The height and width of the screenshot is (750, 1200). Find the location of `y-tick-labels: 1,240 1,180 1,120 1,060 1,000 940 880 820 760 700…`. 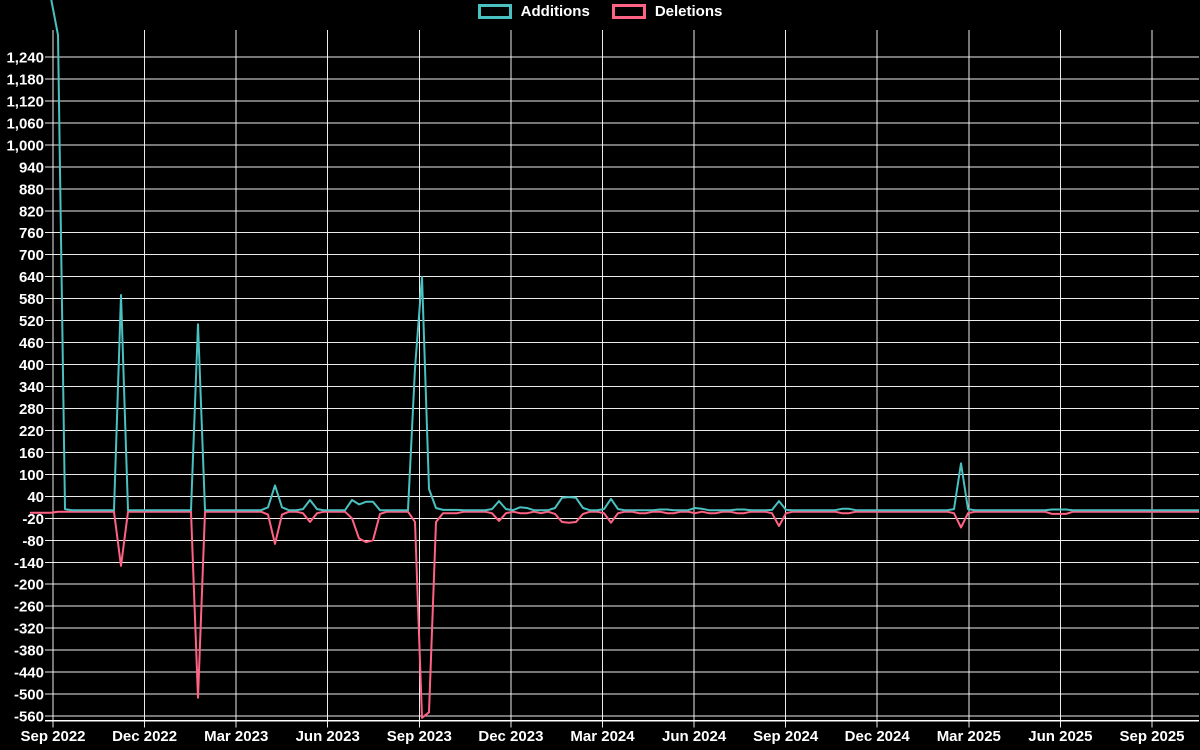

y-tick-labels: 1,240 1,180 1,120 1,060 1,000 940 880 820 760 700… is located at coordinates (25, 388).